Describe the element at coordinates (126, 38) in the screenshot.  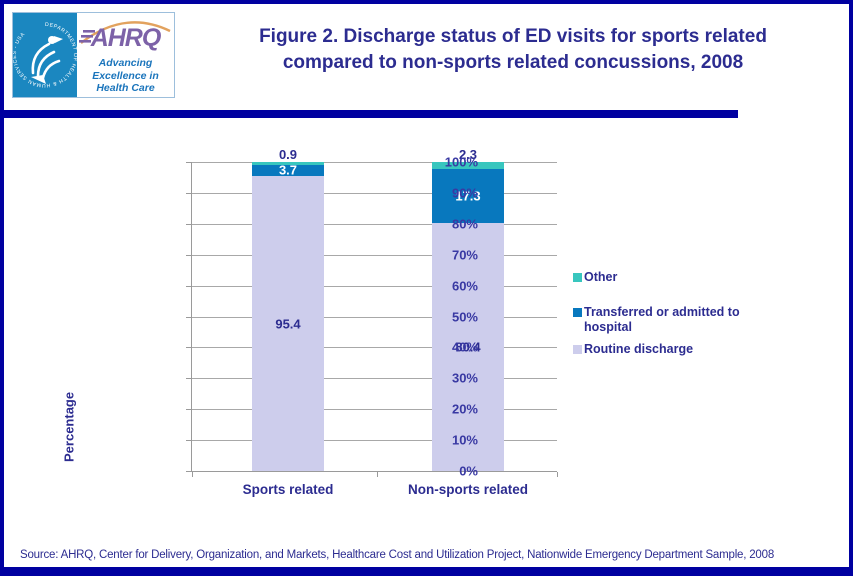
I see `ahrq-acronym: AHRQ` at that location.